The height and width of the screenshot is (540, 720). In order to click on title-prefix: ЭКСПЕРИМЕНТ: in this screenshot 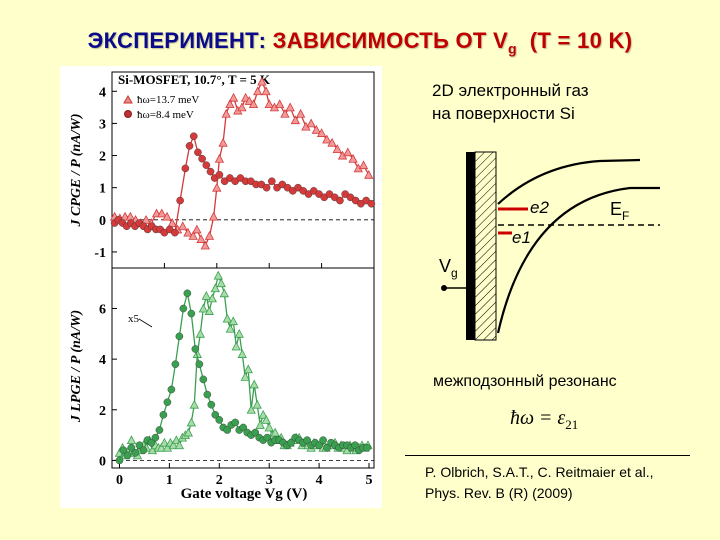, I will do `click(177, 40)`.